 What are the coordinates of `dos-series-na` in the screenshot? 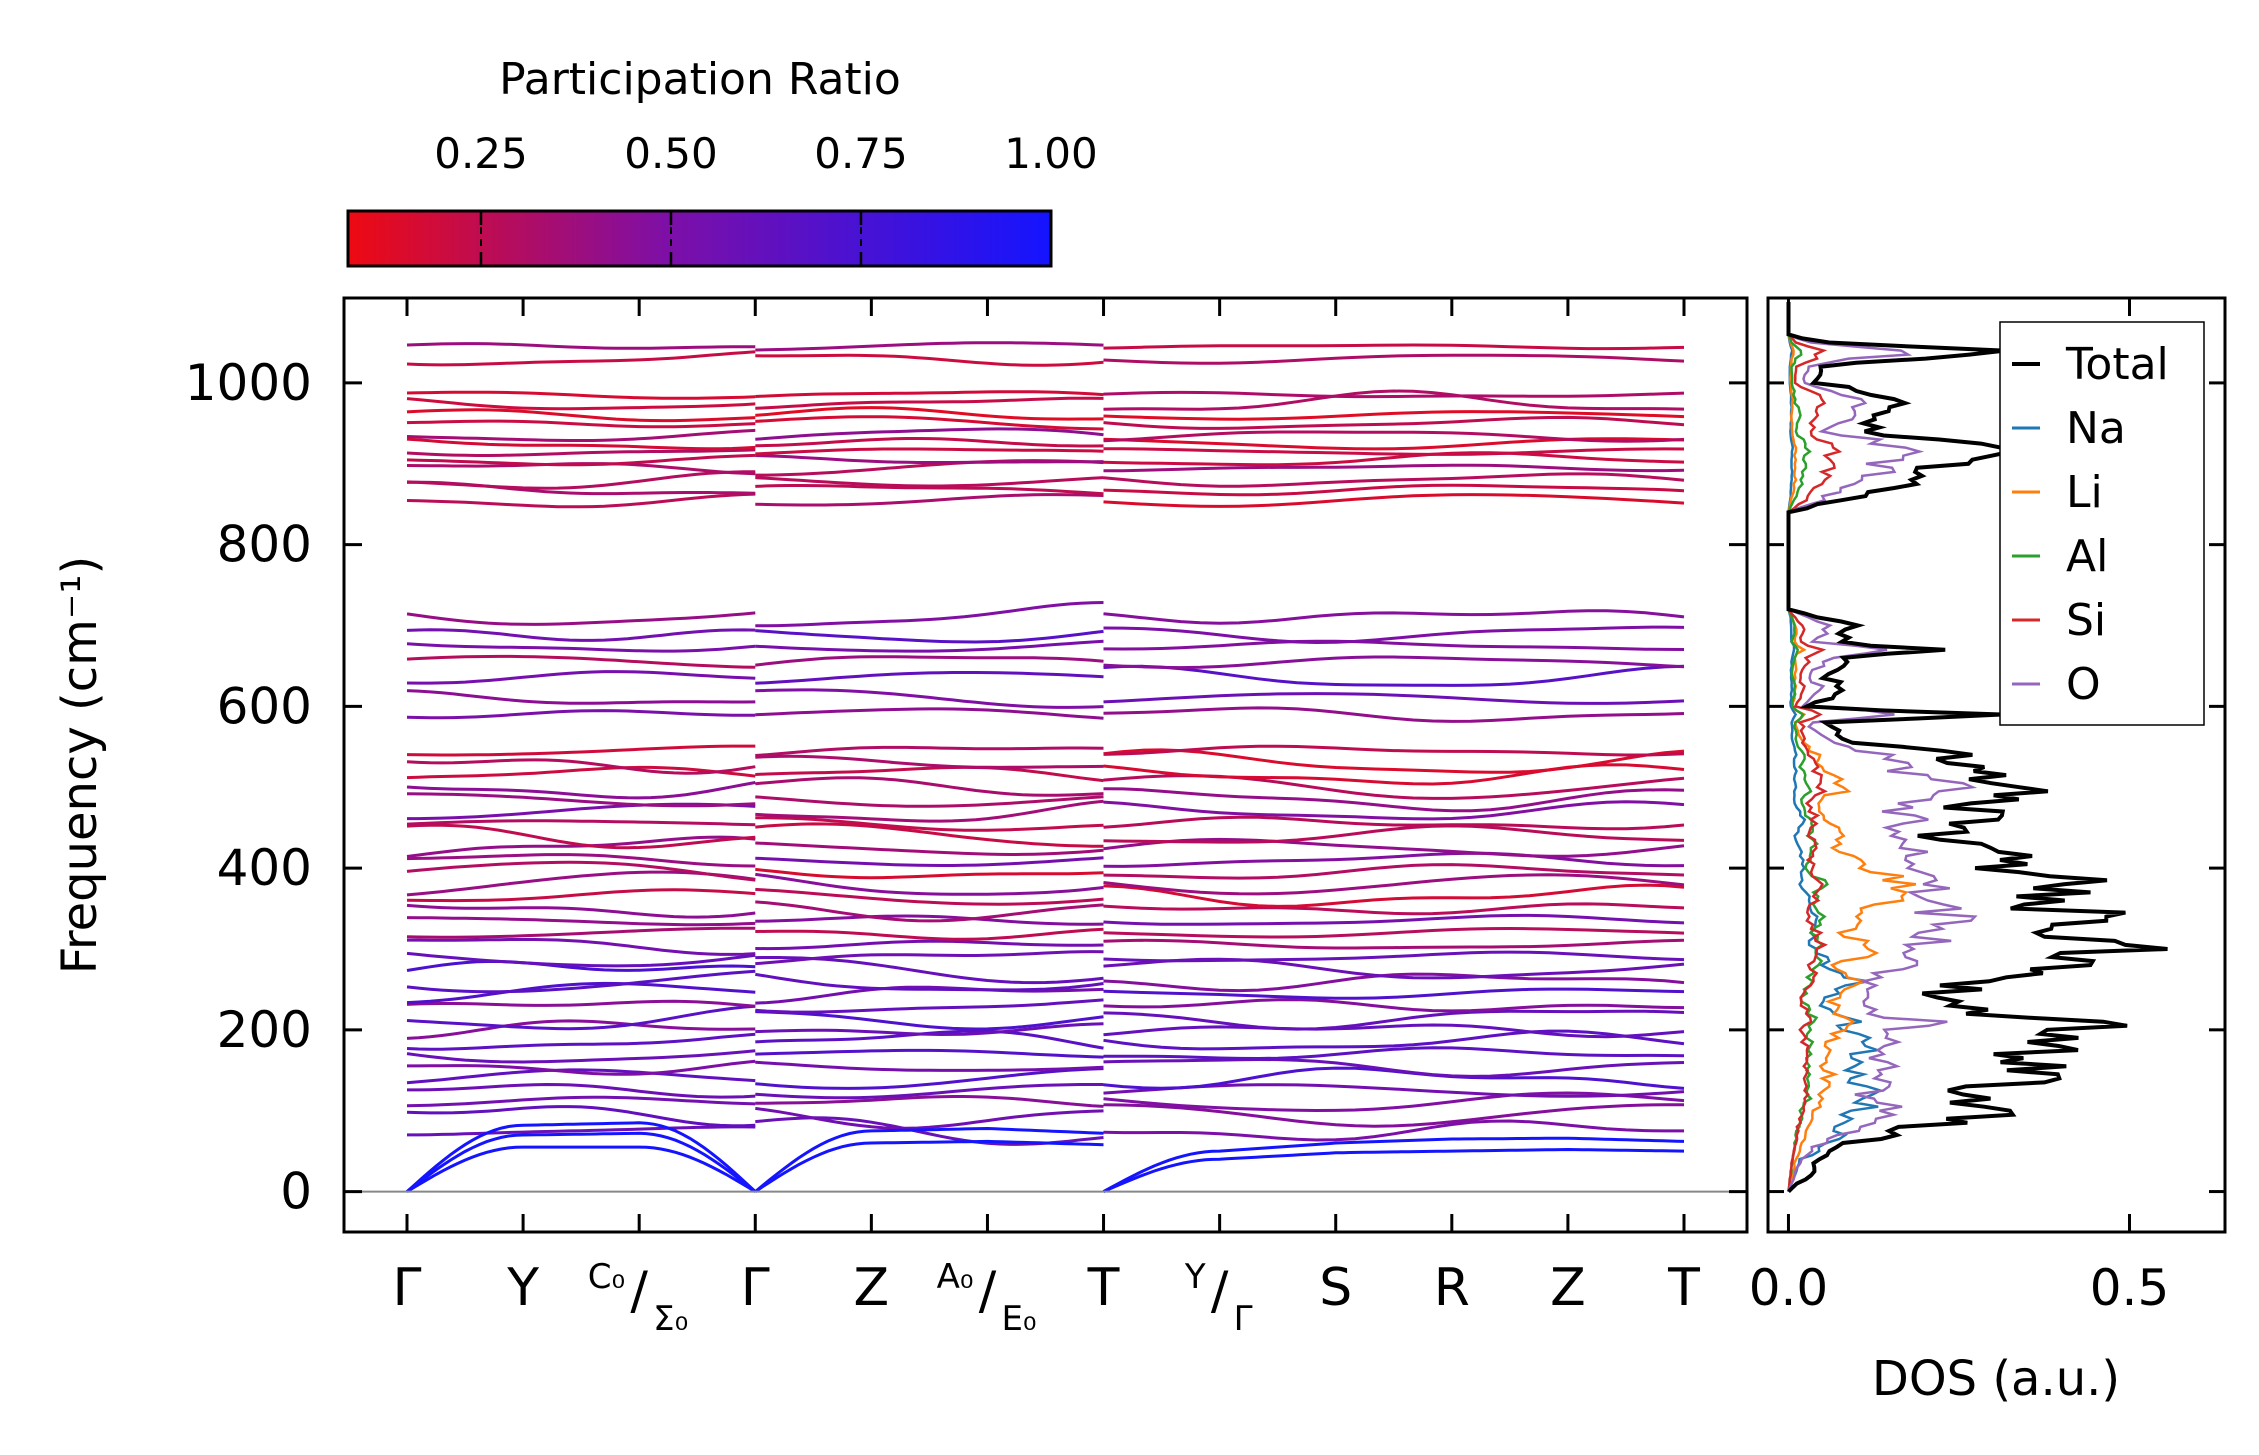 It's located at (1835, 747).